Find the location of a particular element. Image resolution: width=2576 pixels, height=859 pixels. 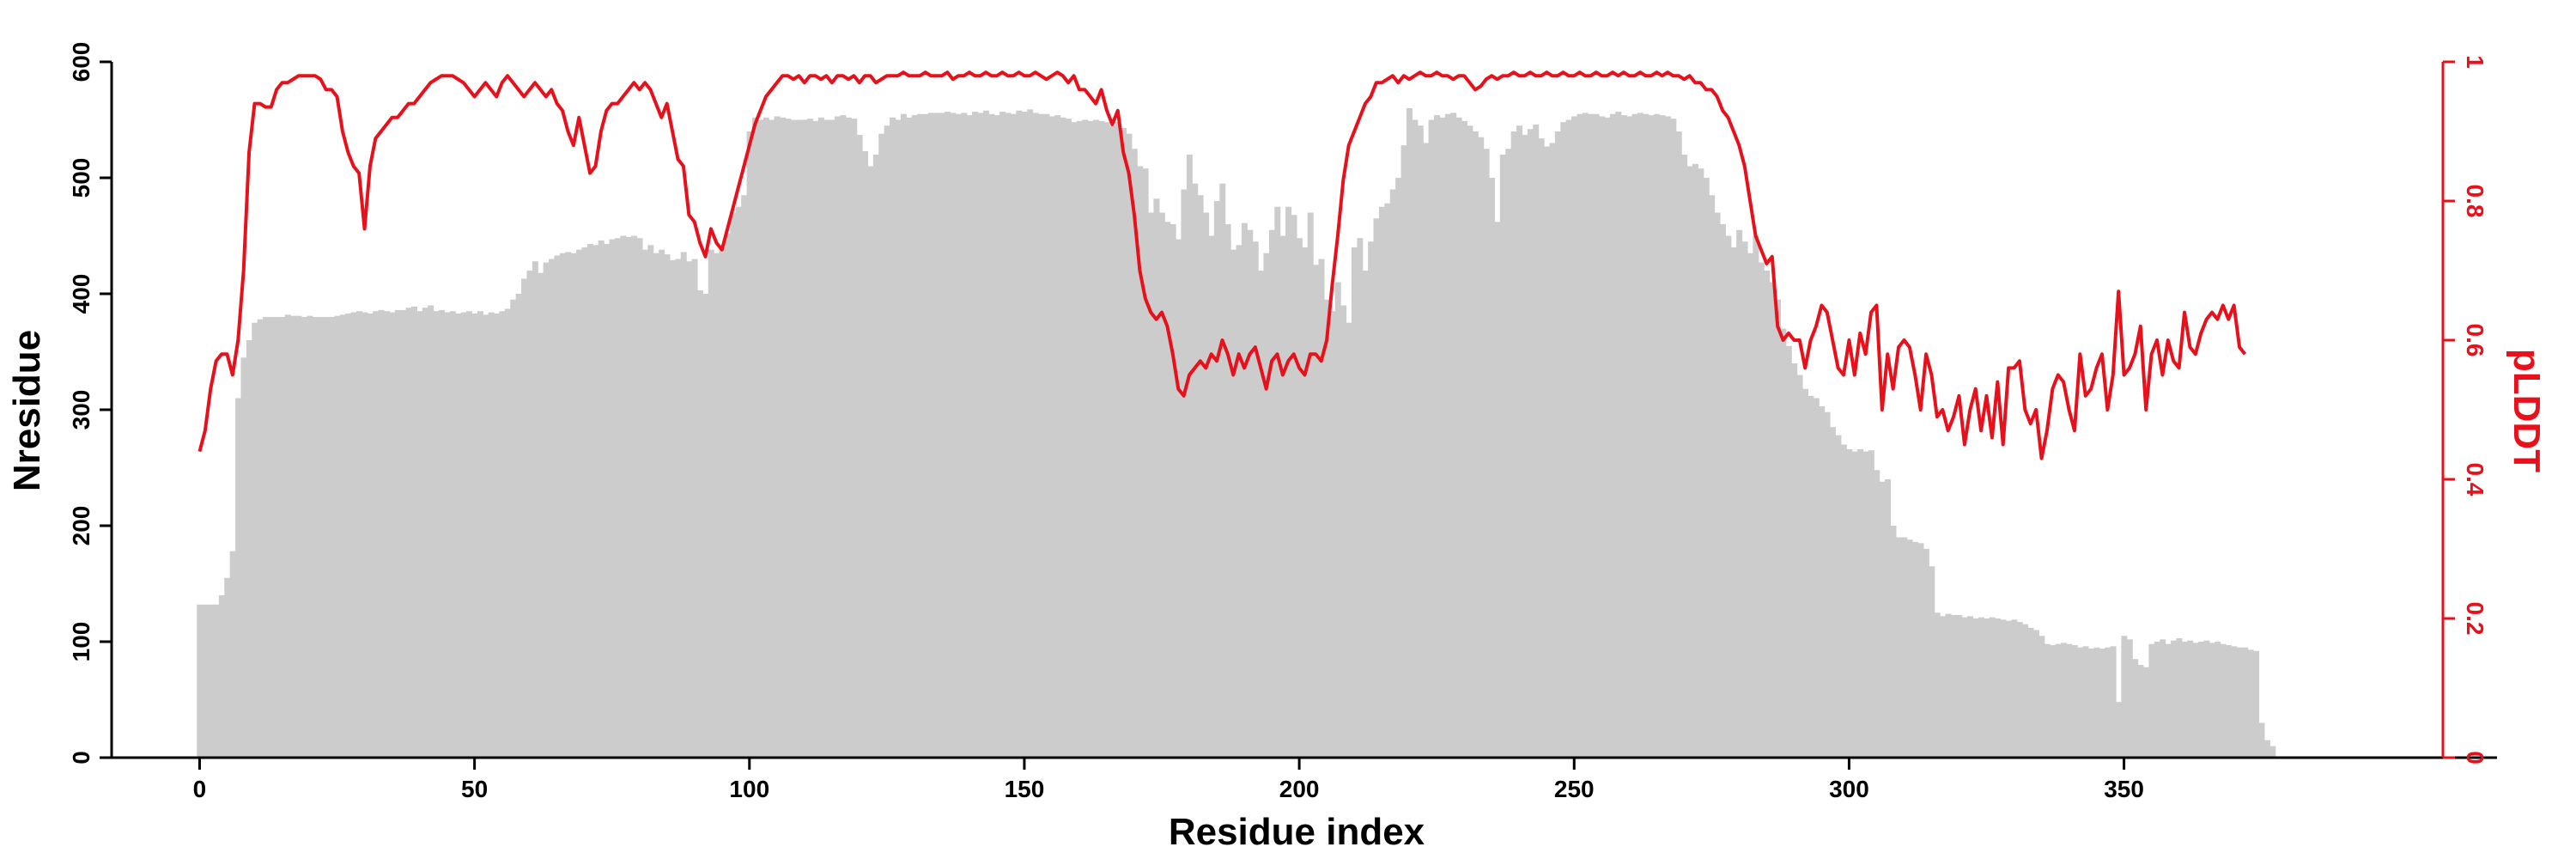

x-tick-label: 200 is located at coordinates (1299, 789).